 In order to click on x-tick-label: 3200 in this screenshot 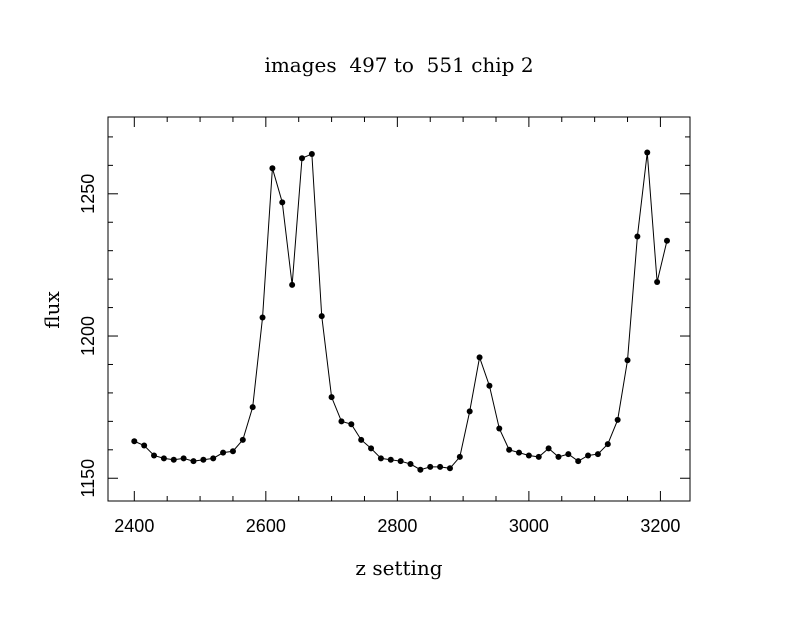, I will do `click(660, 526)`.